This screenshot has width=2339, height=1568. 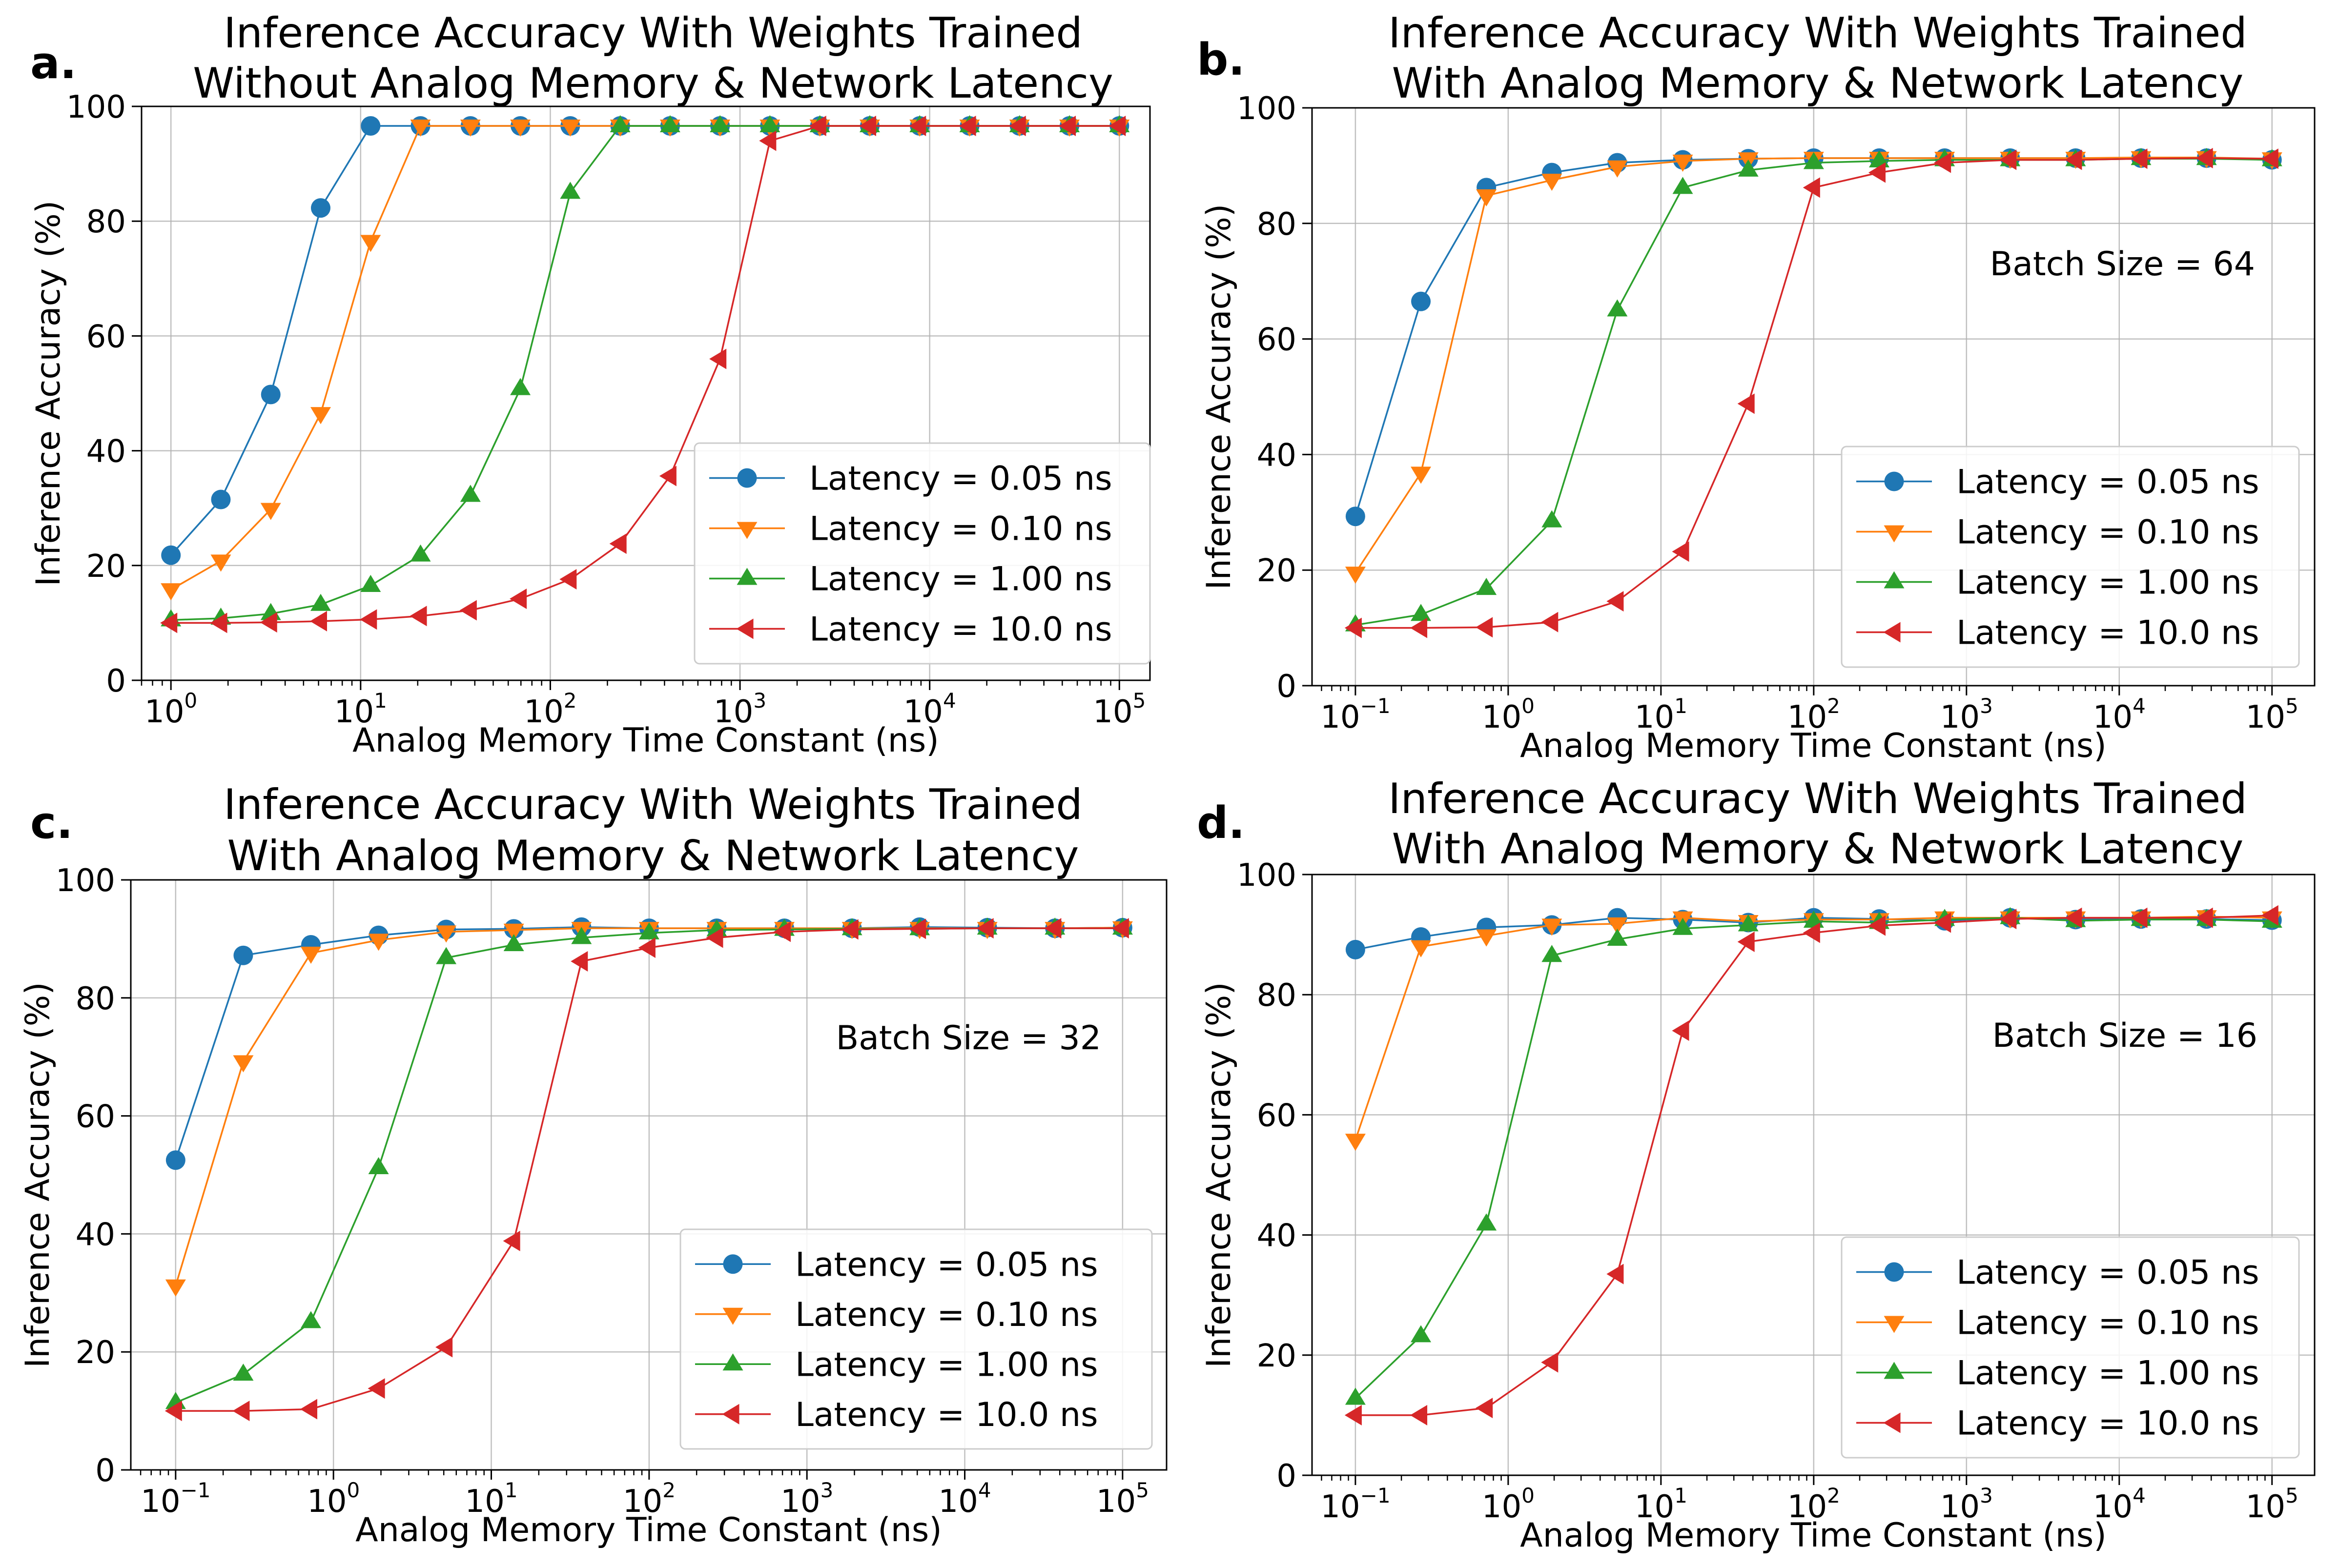 I want to click on legend-box, so click(x=2070, y=557).